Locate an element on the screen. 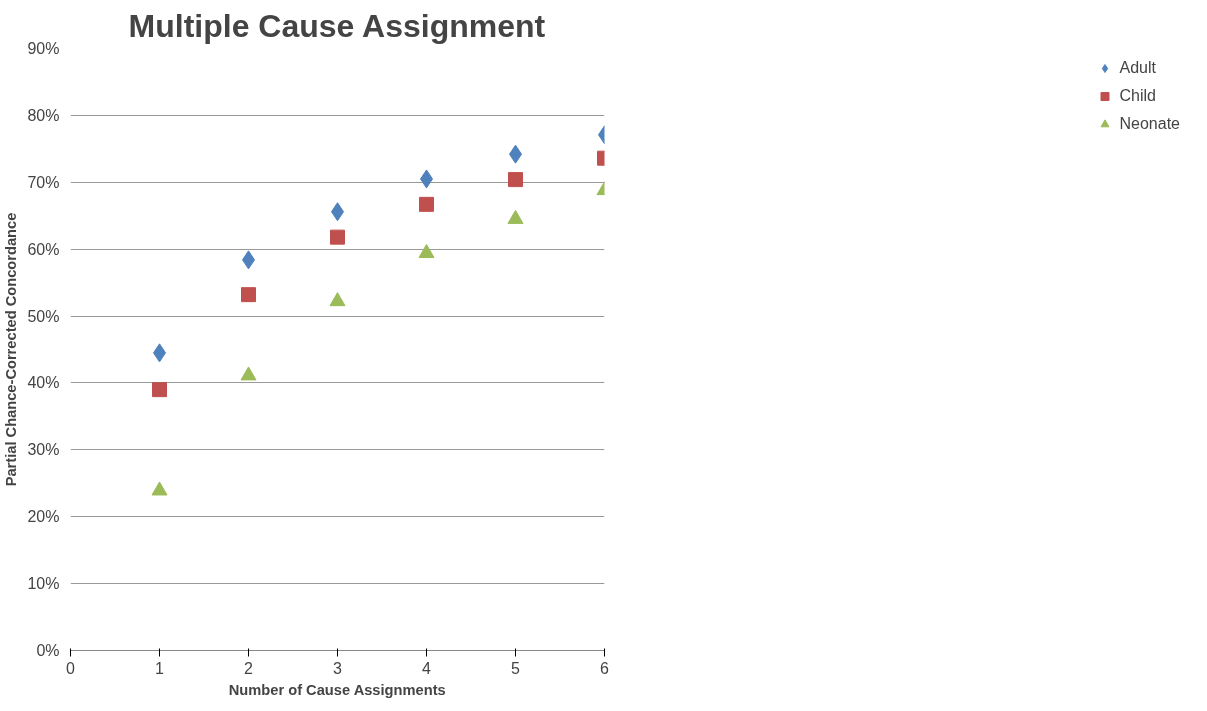  y-tick-label: 60% is located at coordinates (43, 249).